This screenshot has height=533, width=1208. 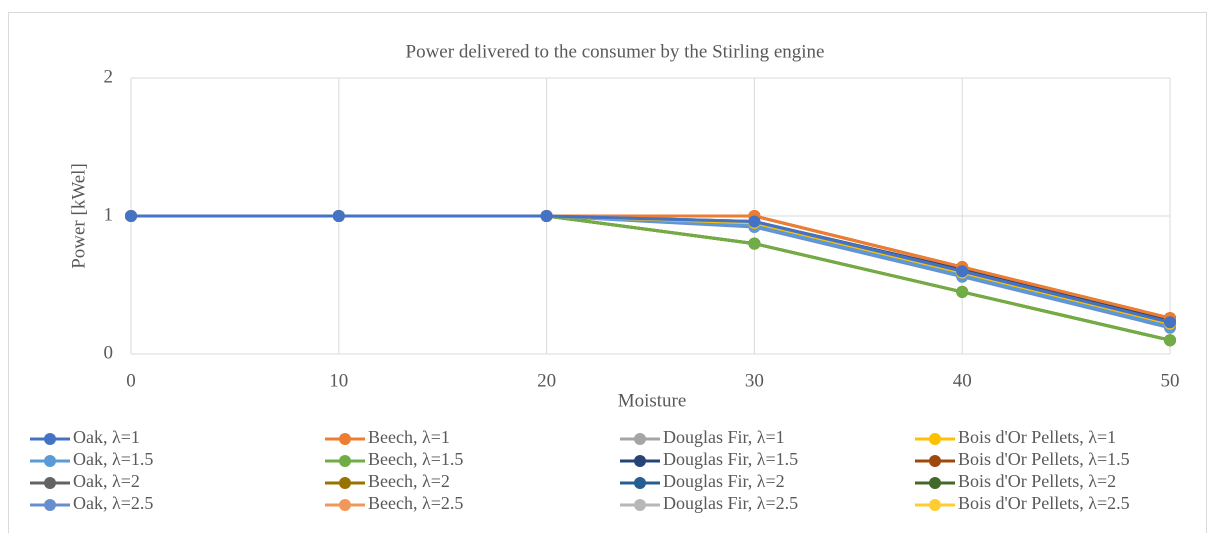 What do you see at coordinates (409, 437) in the screenshot?
I see `legend-label: Beech, λ=1` at bounding box center [409, 437].